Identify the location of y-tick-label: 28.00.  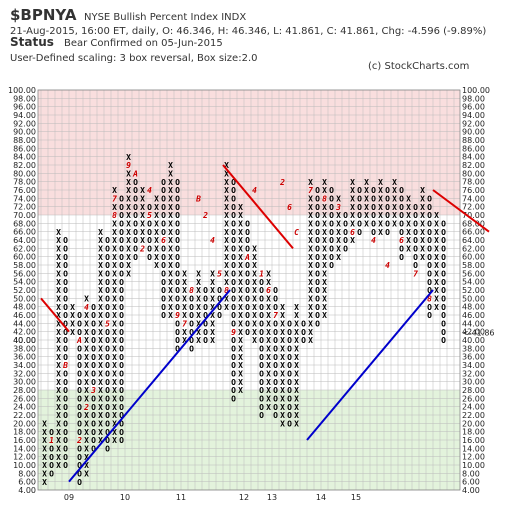
(473, 390).